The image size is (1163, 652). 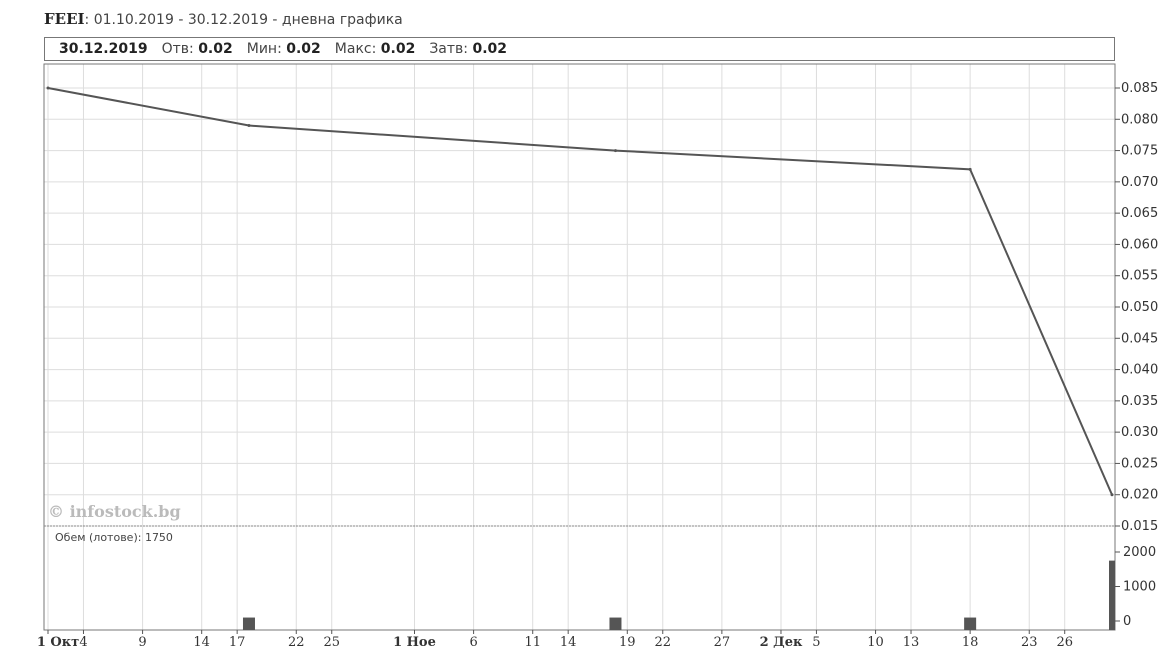 I want to click on volume-y-axis: 2000 1000 0, so click(x=1135, y=587).